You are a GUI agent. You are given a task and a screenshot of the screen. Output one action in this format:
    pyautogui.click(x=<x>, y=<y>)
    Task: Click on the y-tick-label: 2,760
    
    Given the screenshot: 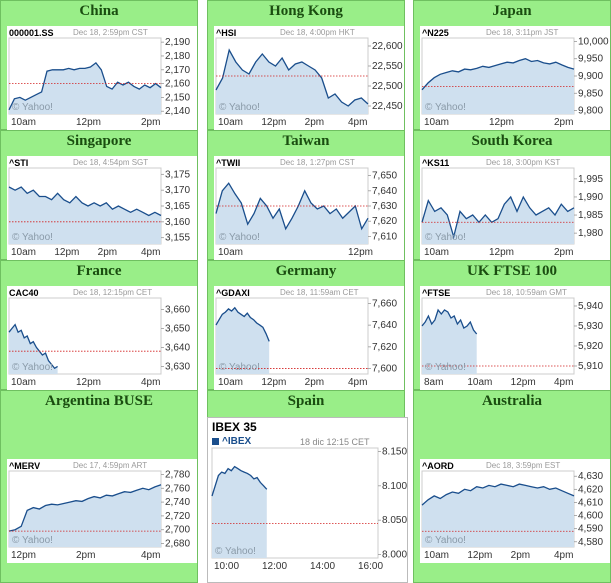 What is the action you would take?
    pyautogui.click(x=177, y=488)
    